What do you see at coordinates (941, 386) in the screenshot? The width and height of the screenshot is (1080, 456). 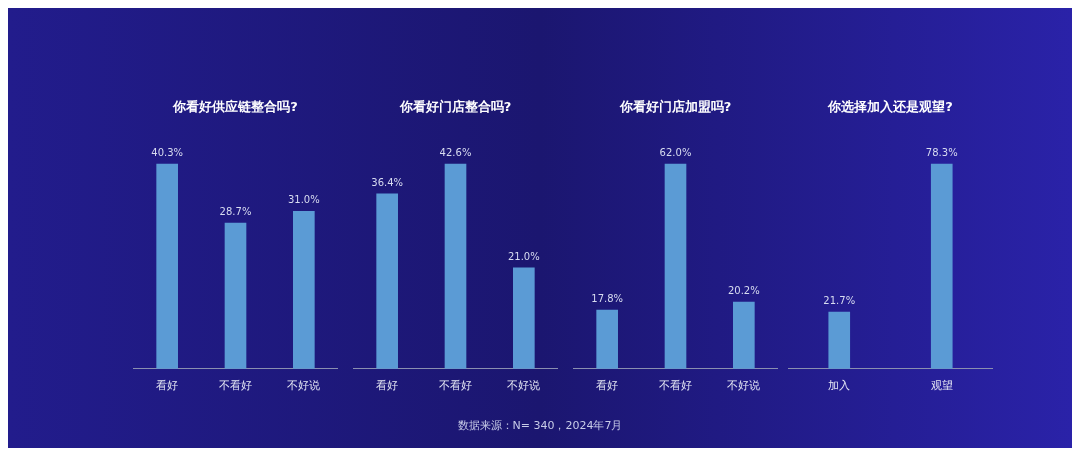 I see `x-tick-label: 观望` at bounding box center [941, 386].